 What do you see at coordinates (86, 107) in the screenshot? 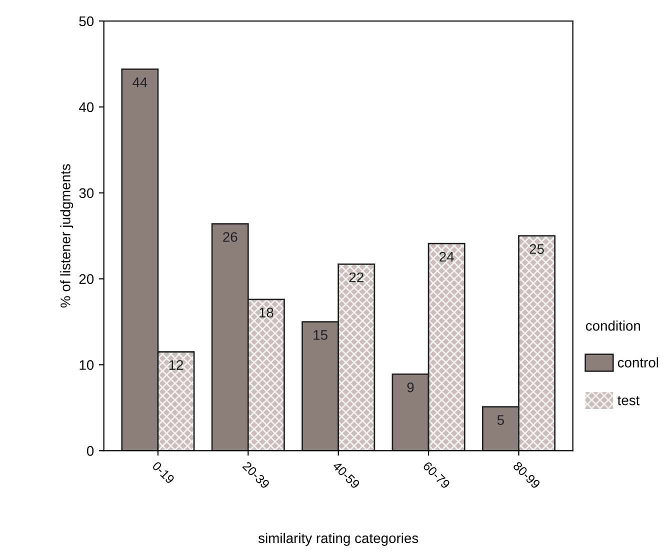
I see `y-tick-label: 40` at bounding box center [86, 107].